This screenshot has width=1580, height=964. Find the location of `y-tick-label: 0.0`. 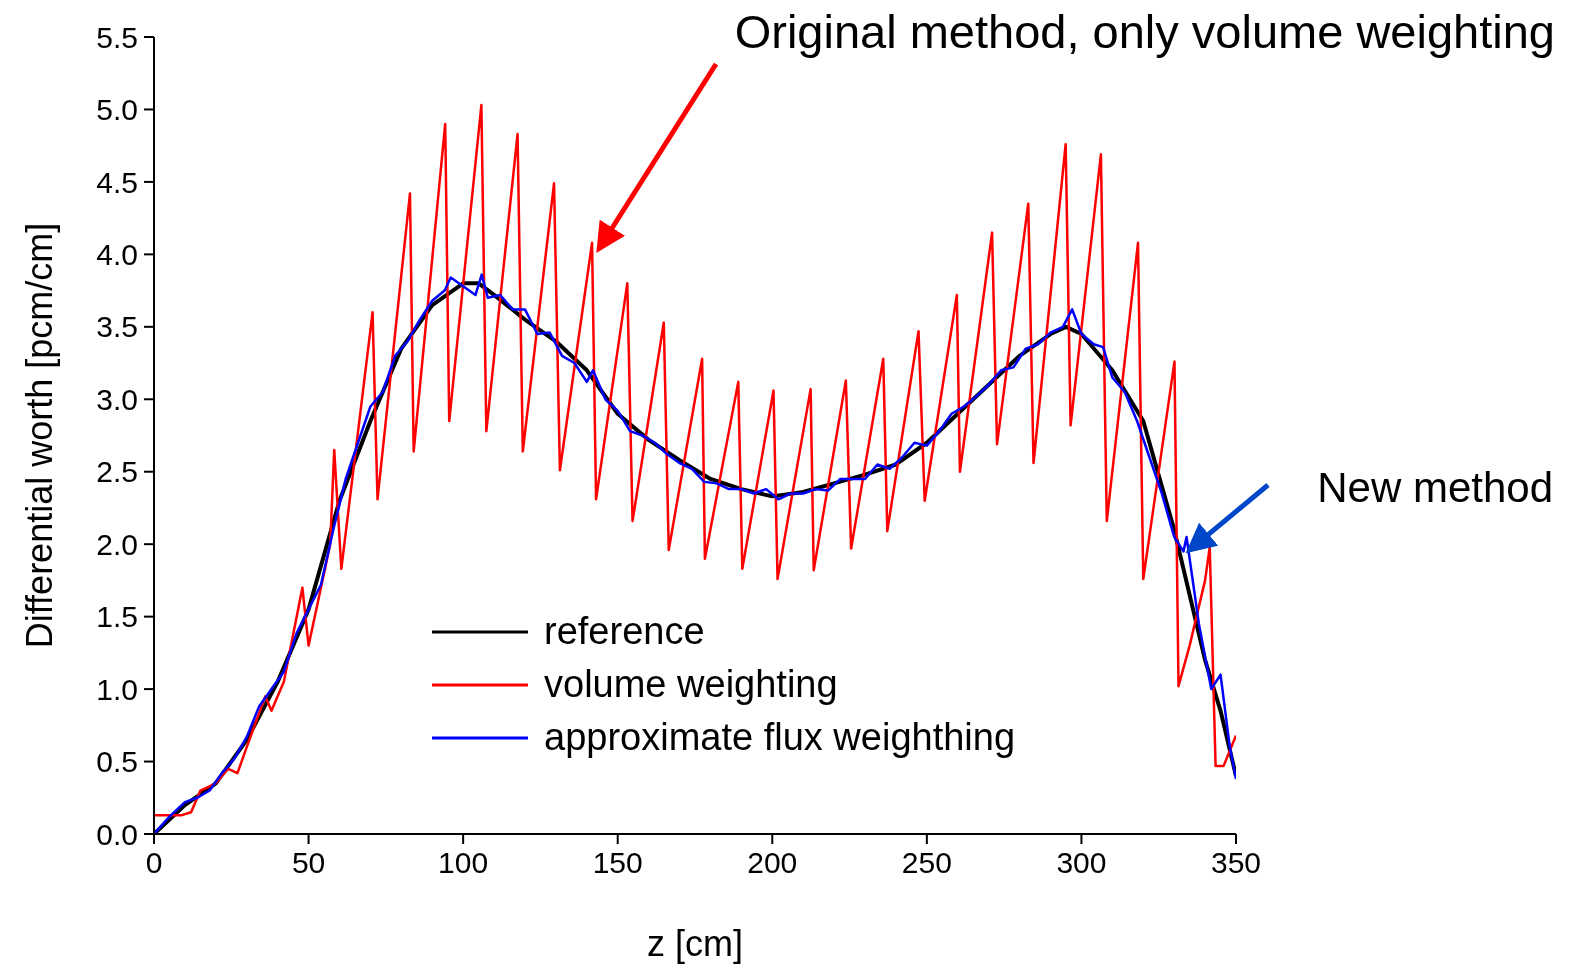

y-tick-label: 0.0 is located at coordinates (117, 834).